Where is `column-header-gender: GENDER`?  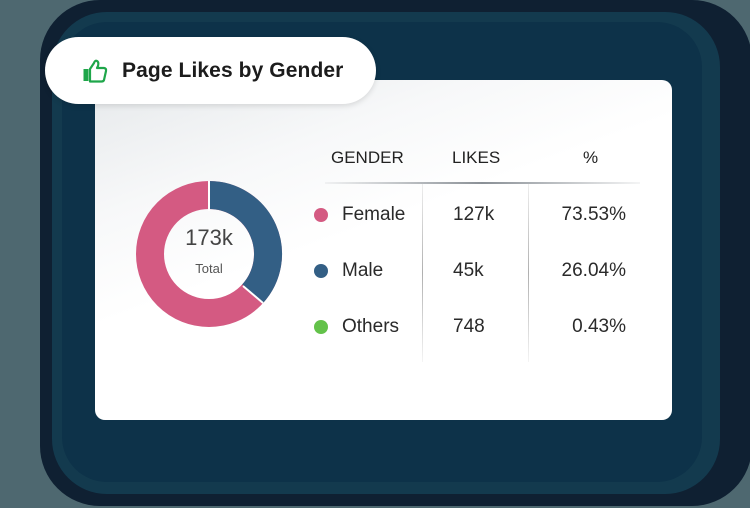 column-header-gender: GENDER is located at coordinates (367, 157).